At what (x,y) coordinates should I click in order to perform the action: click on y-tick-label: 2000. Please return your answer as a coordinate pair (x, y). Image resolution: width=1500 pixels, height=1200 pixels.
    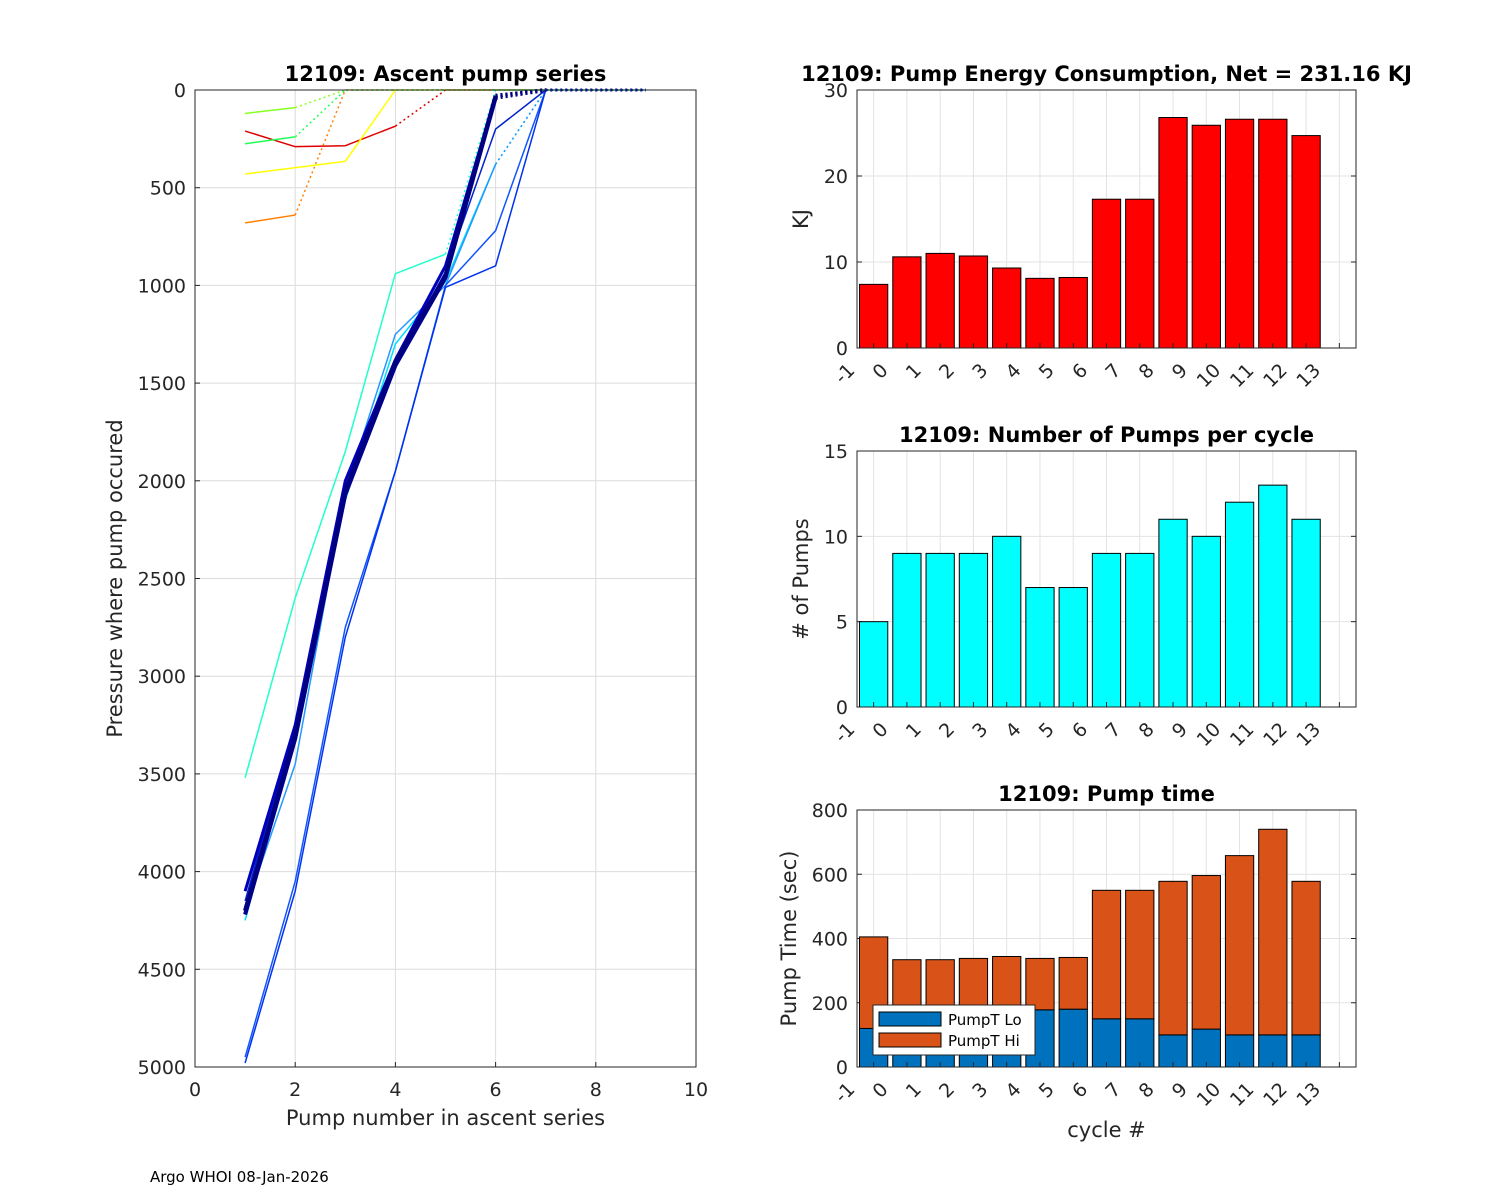
    Looking at the image, I should click on (162, 482).